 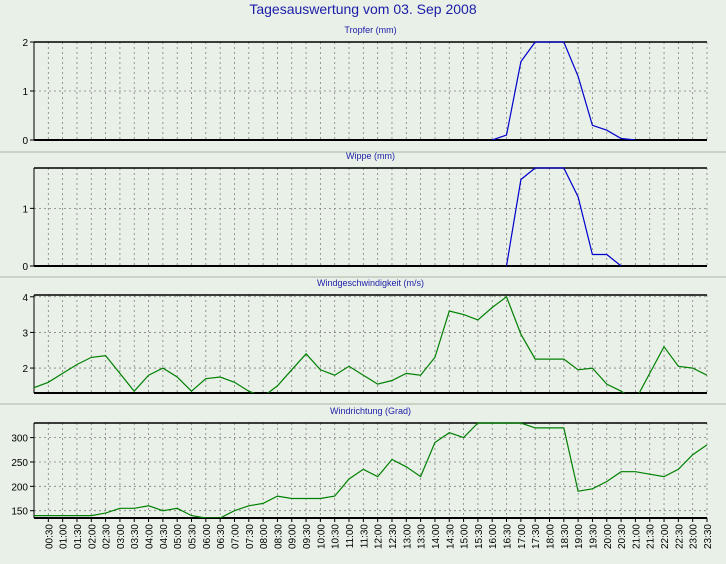 What do you see at coordinates (679, 536) in the screenshot?
I see `x-tick-label: 22:30` at bounding box center [679, 536].